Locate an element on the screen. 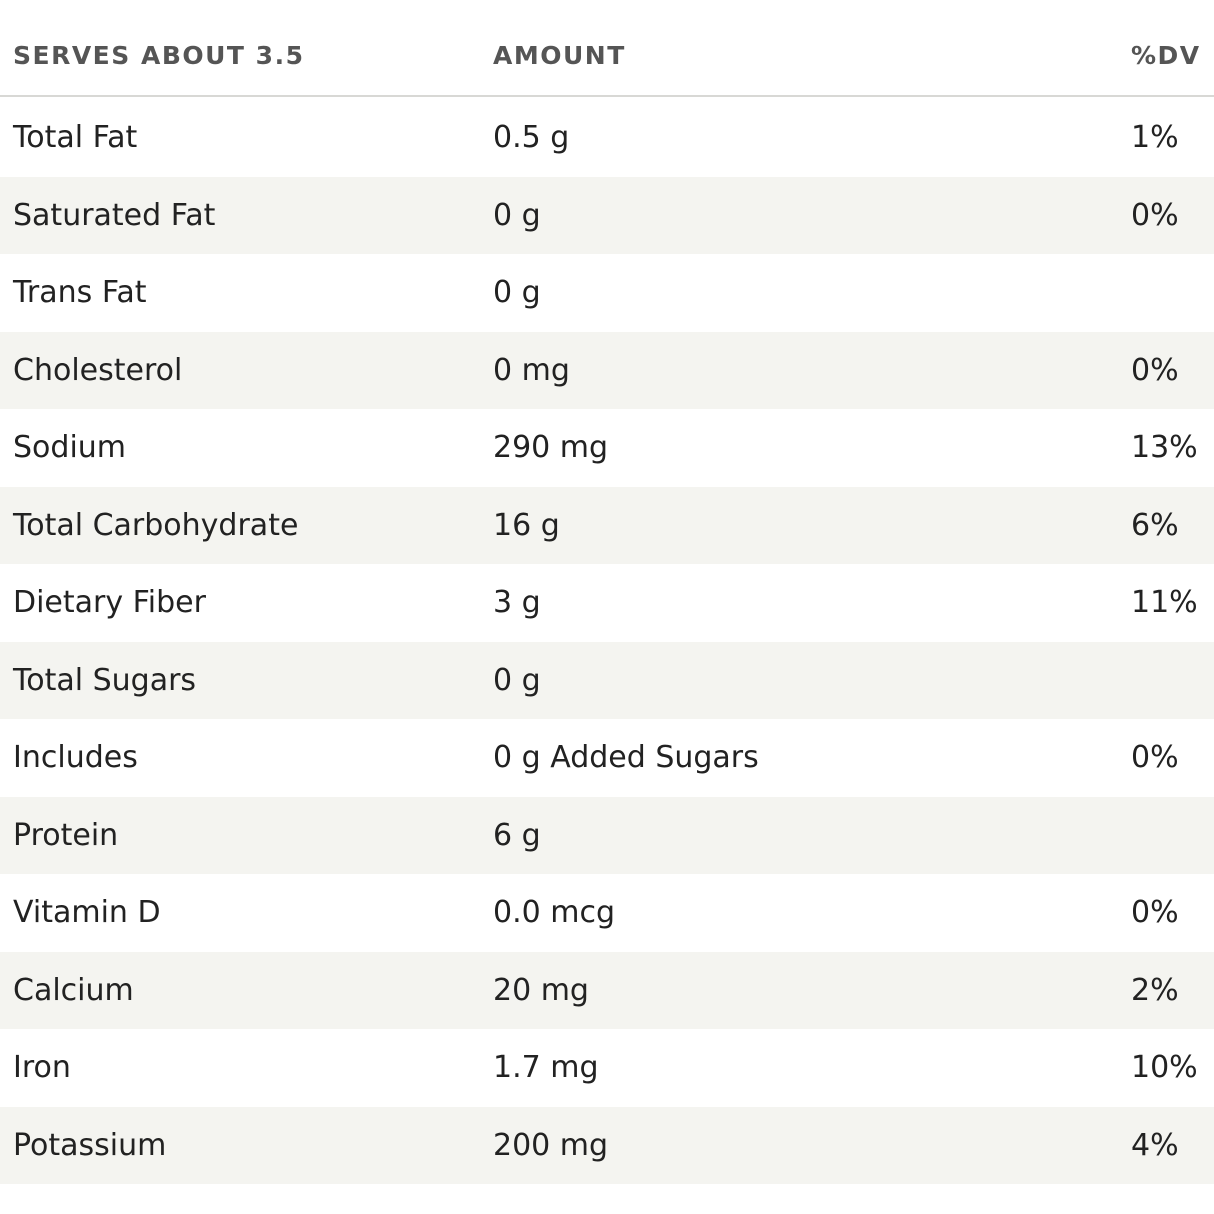  nutrient-name: Sodium is located at coordinates (70, 448).